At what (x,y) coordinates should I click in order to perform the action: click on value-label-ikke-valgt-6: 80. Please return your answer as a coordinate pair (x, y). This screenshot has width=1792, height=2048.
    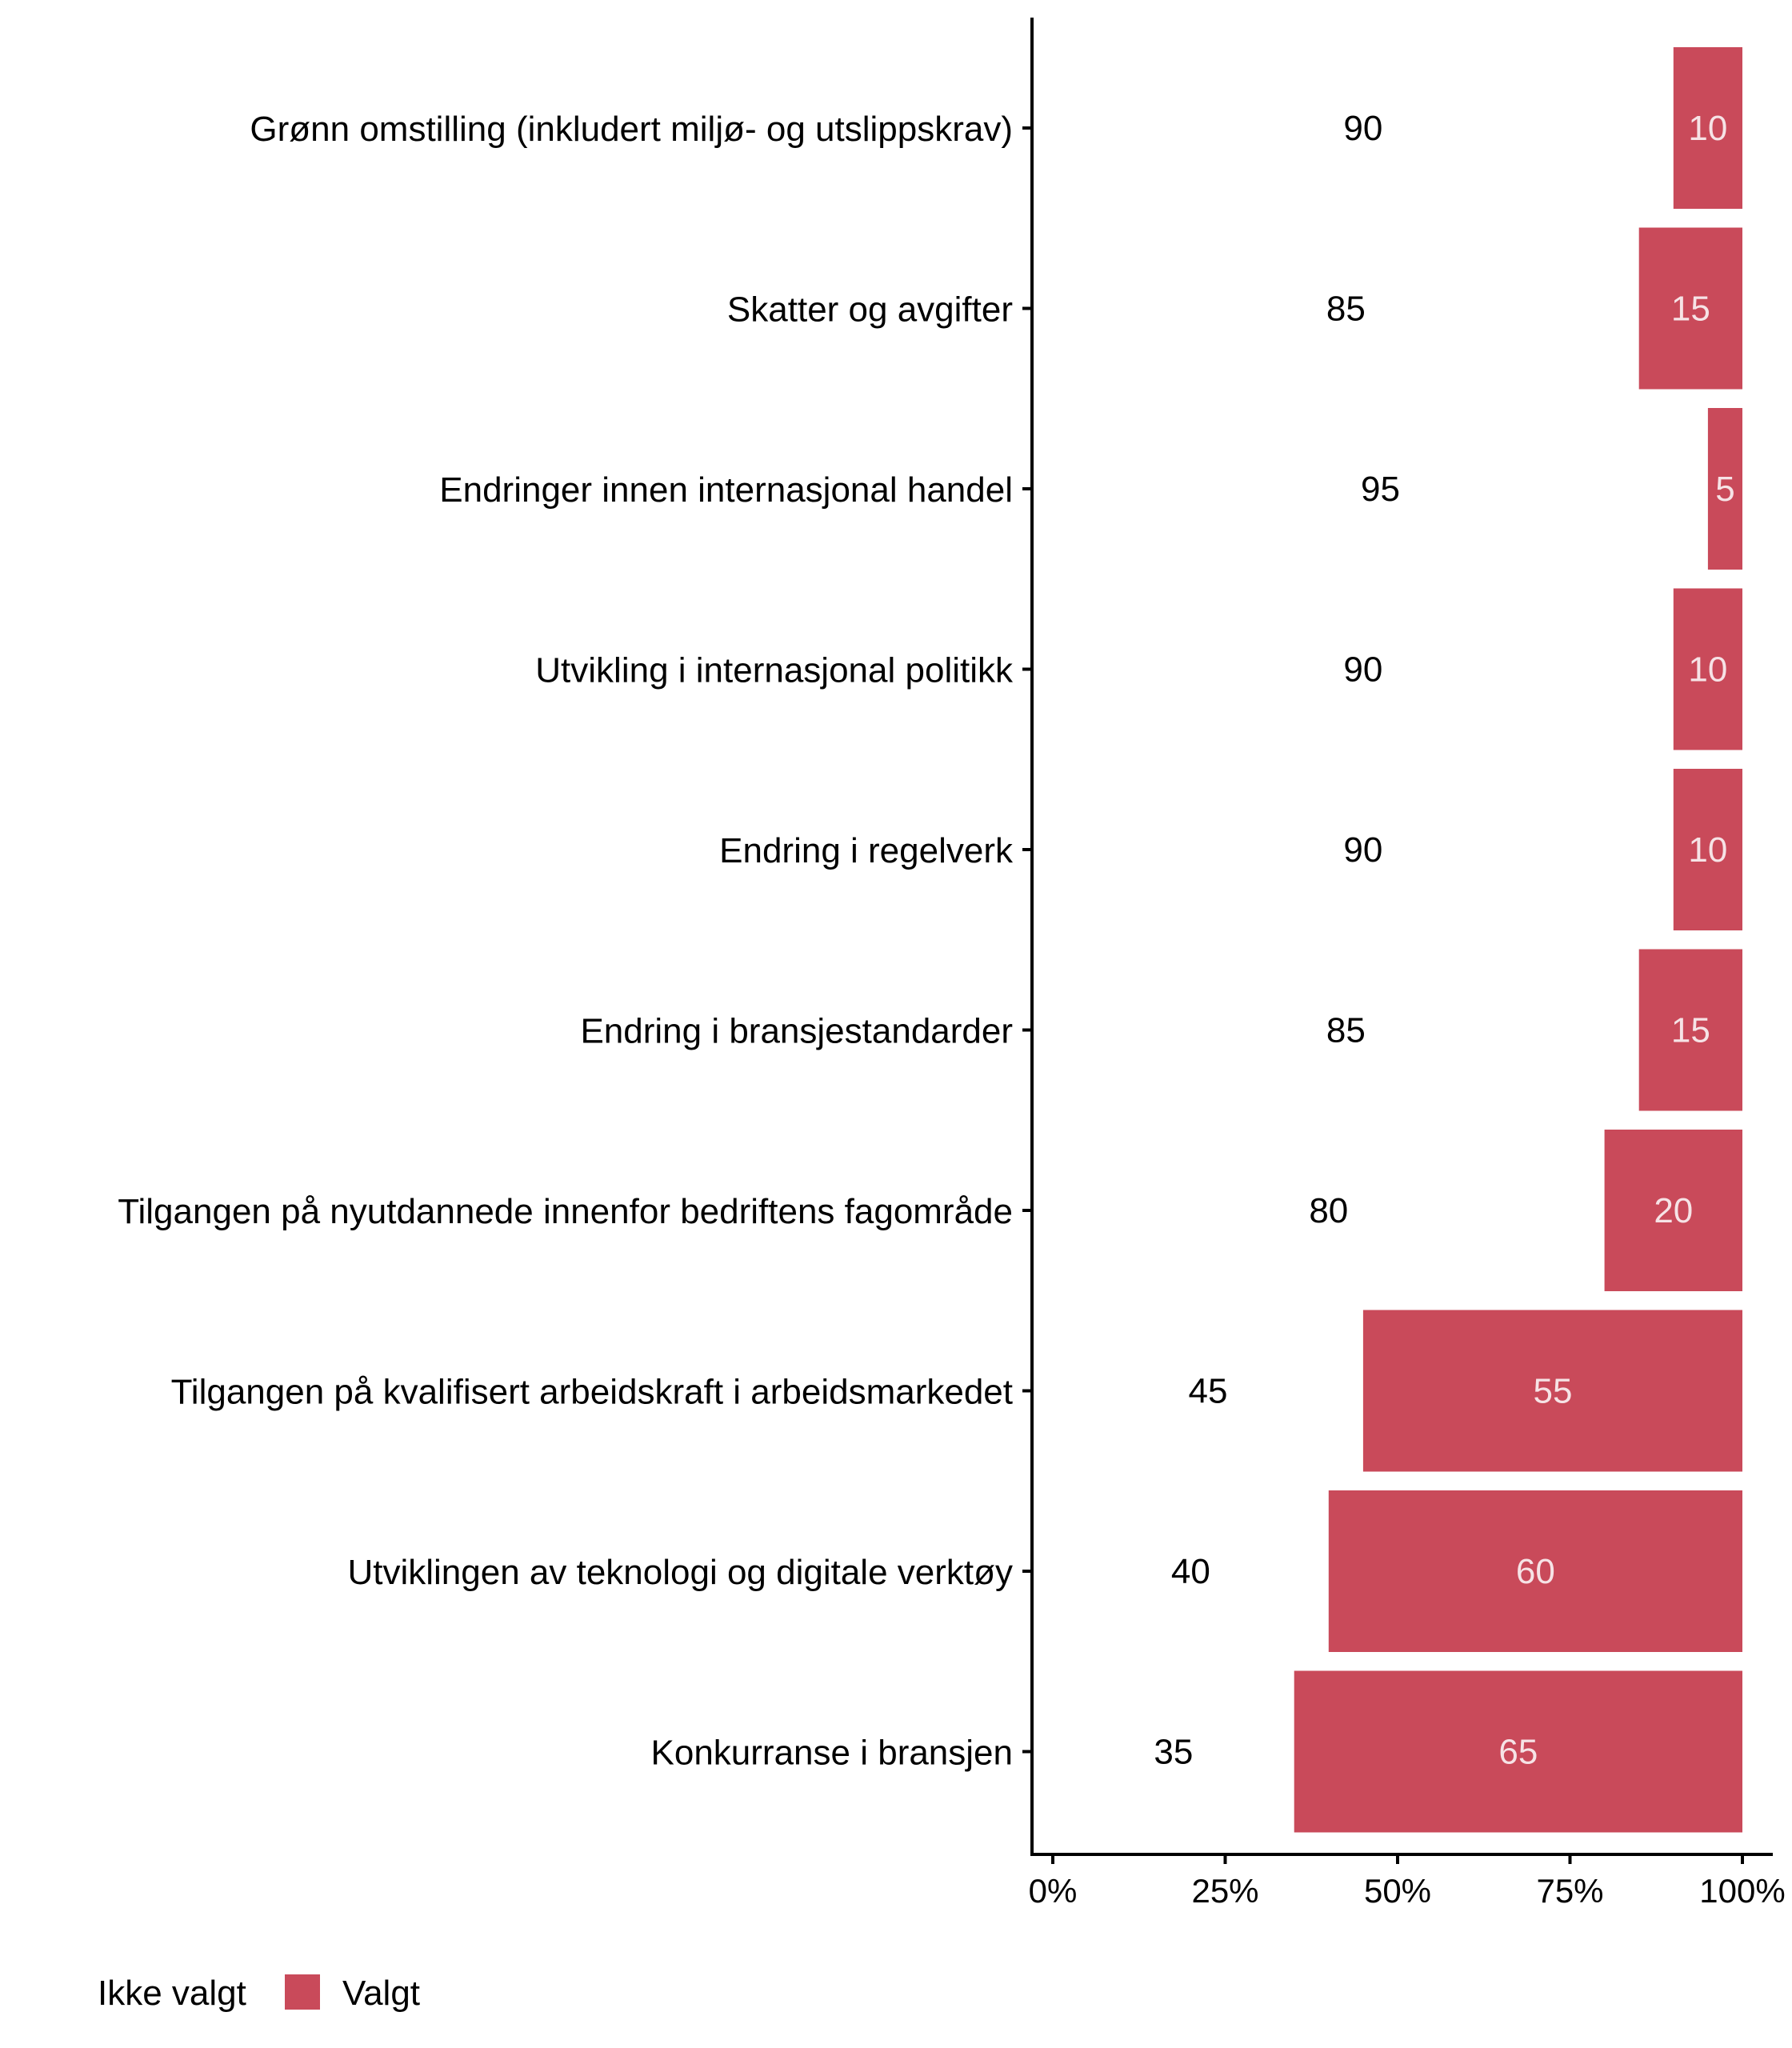
    Looking at the image, I should click on (1328, 1210).